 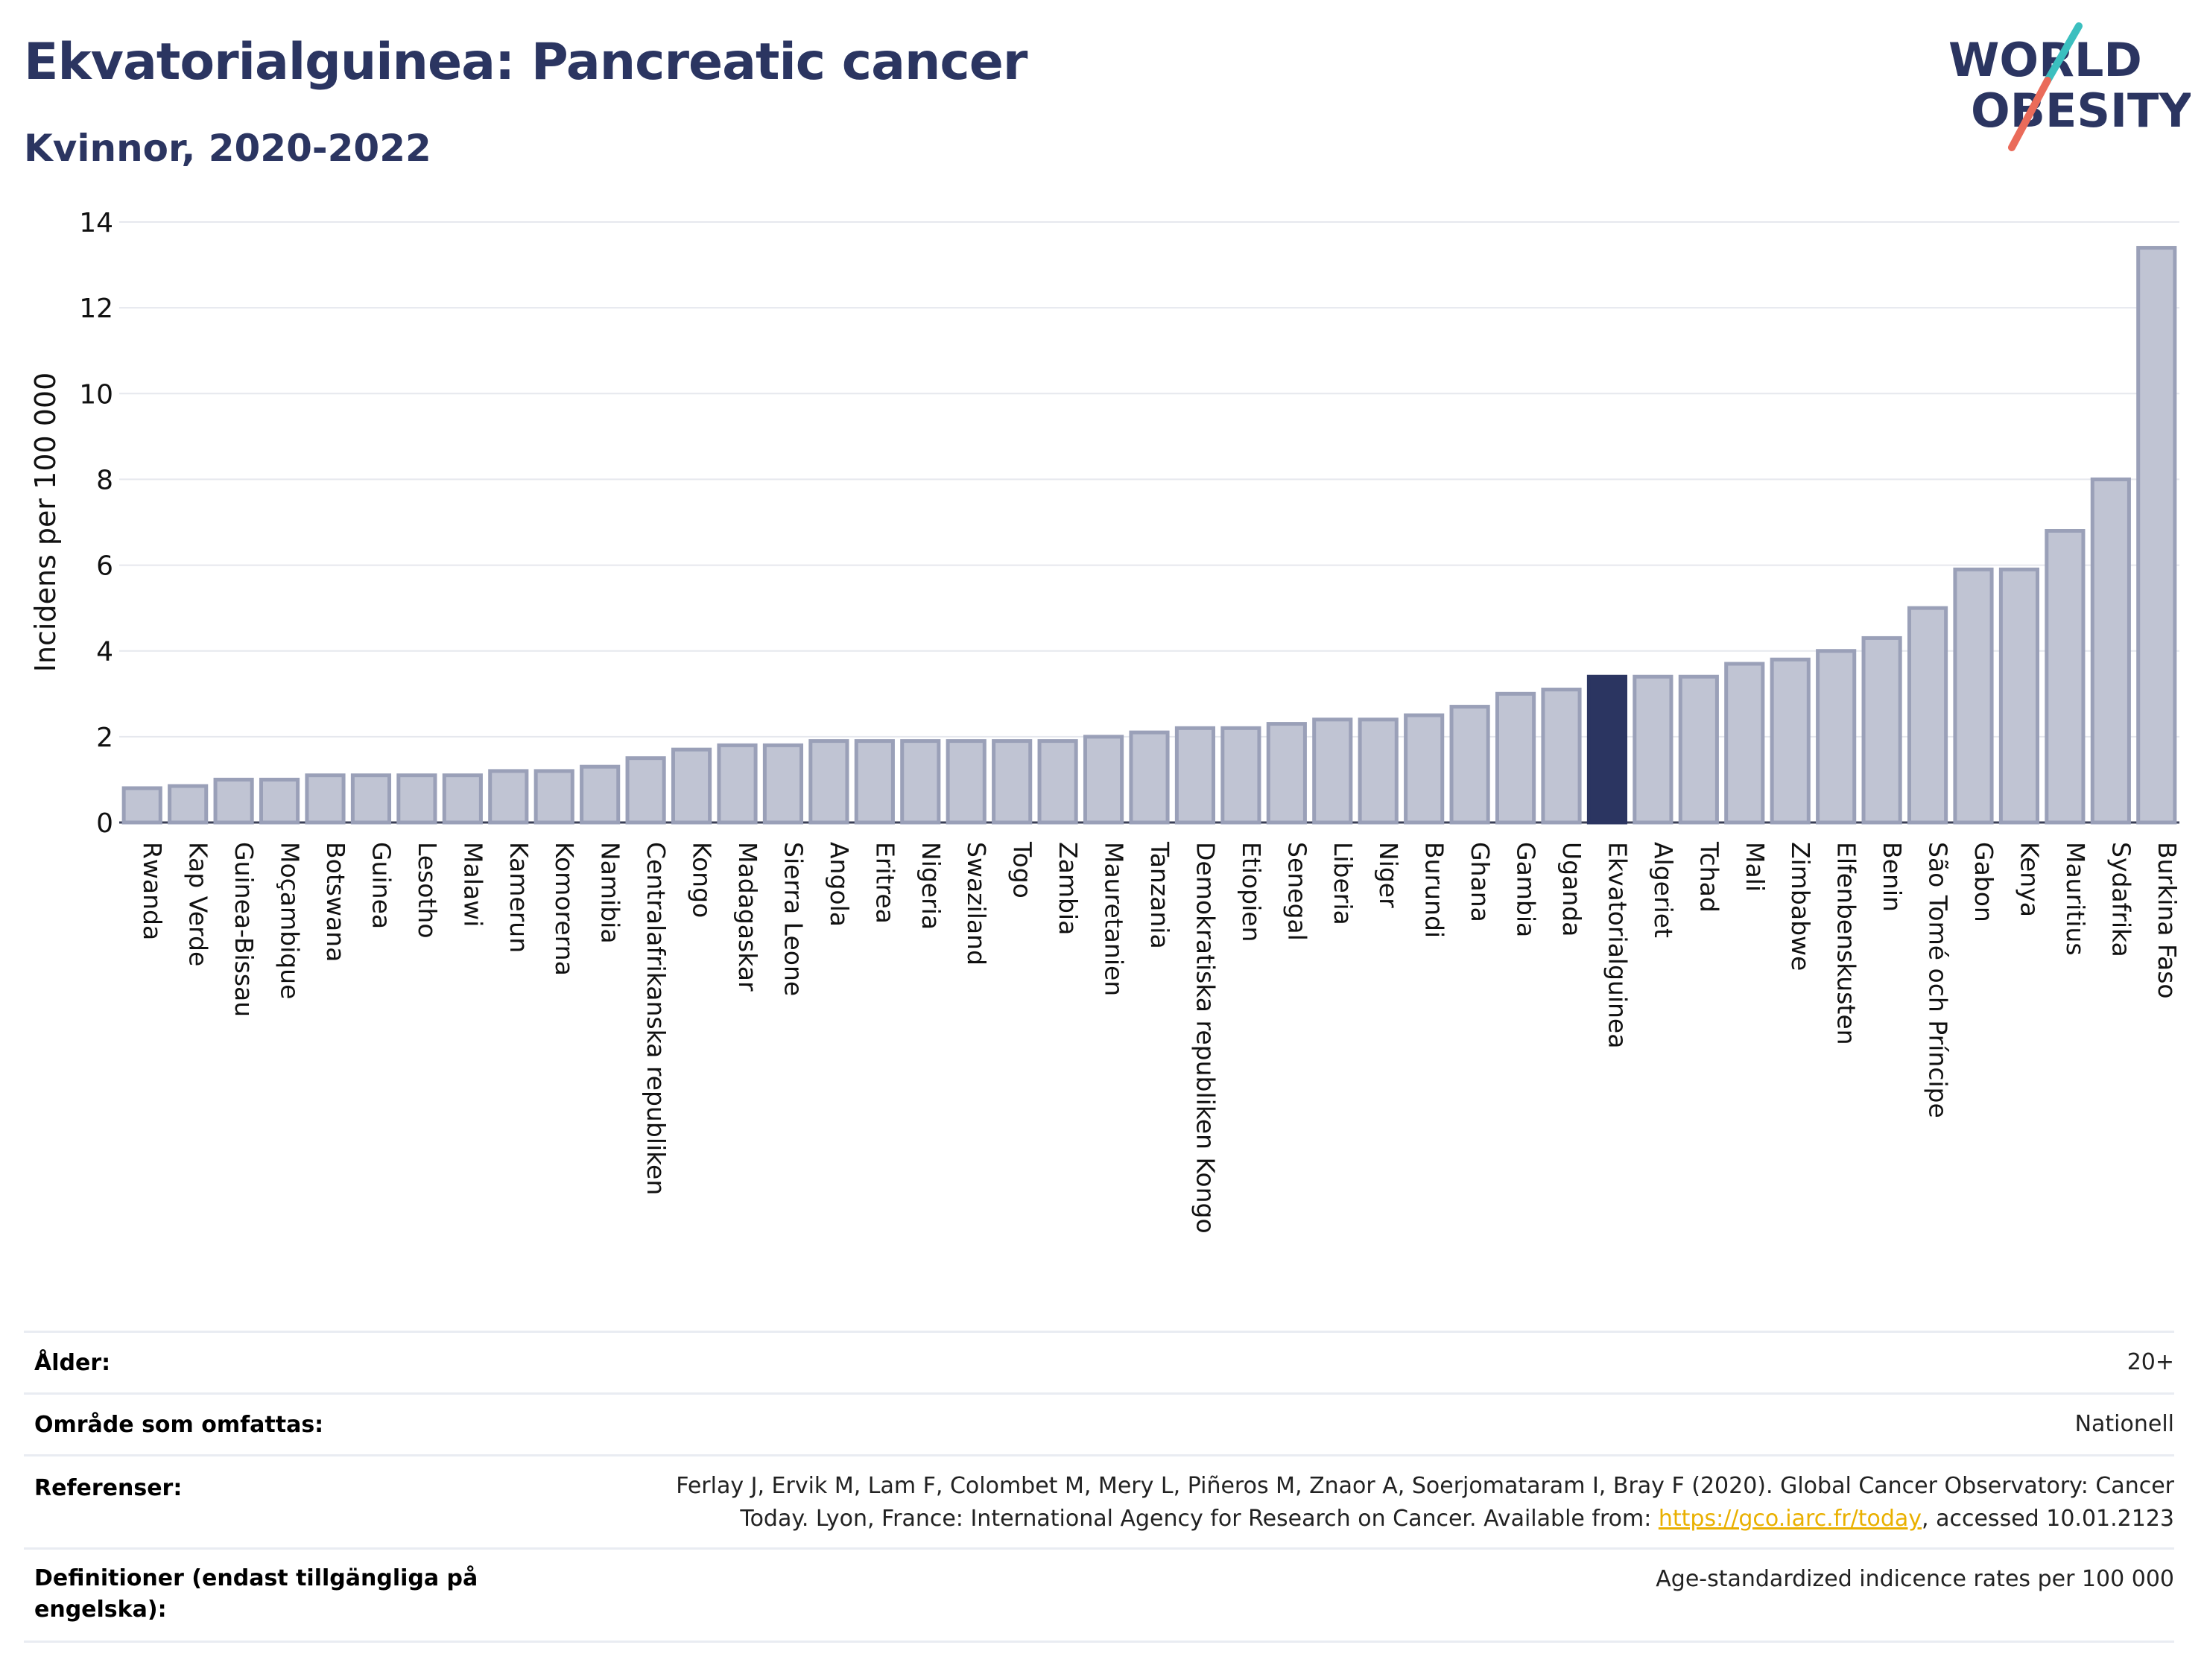 What do you see at coordinates (1012, 782) in the screenshot?
I see `bar-togo` at bounding box center [1012, 782].